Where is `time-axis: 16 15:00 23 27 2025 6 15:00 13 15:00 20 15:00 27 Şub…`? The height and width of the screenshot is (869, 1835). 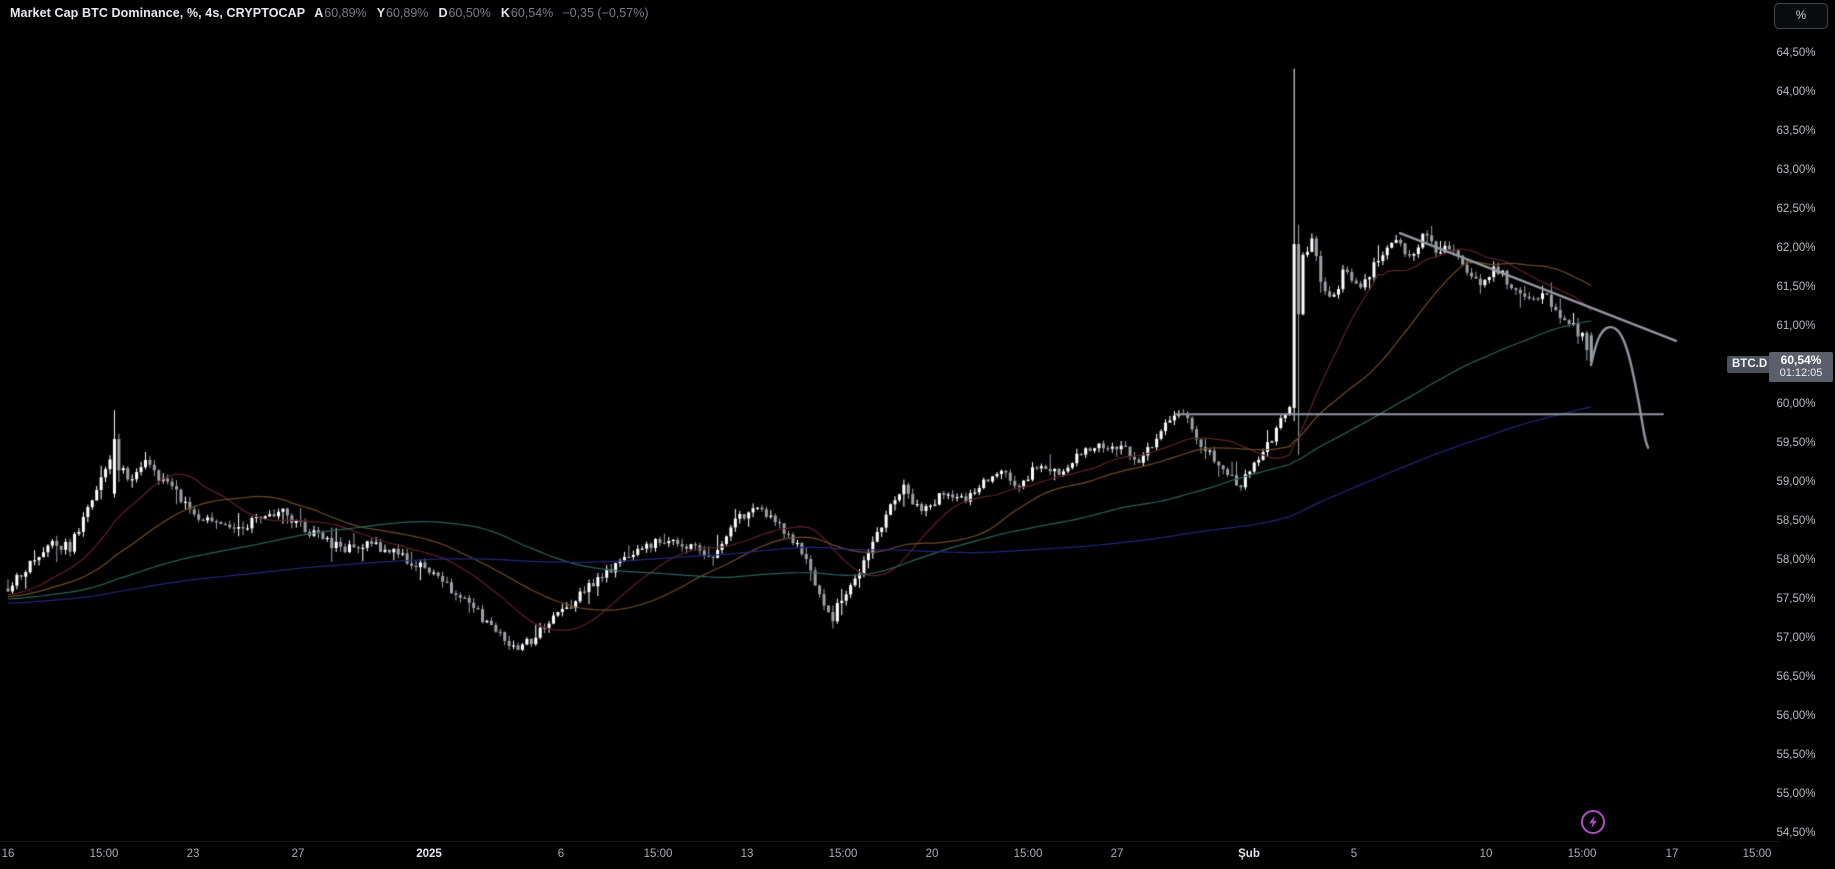
time-axis: 16 15:00 23 27 2025 6 15:00 13 15:00 20 15:00 27 Şub… is located at coordinates (890, 855).